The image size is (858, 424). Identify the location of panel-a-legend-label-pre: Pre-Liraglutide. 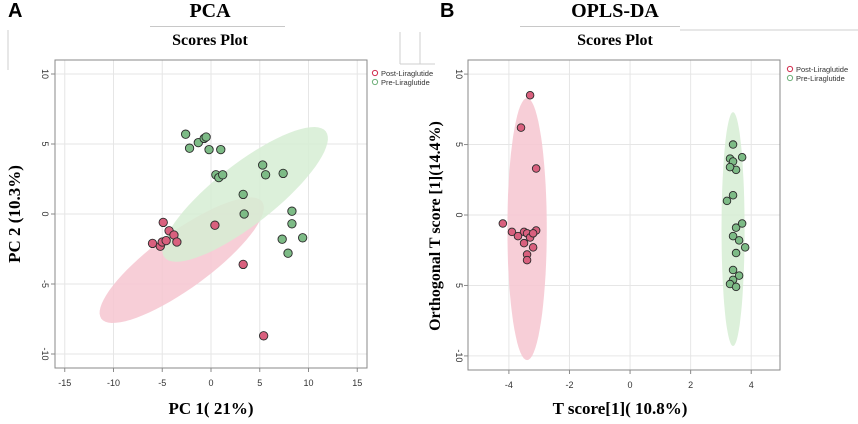
(405, 82).